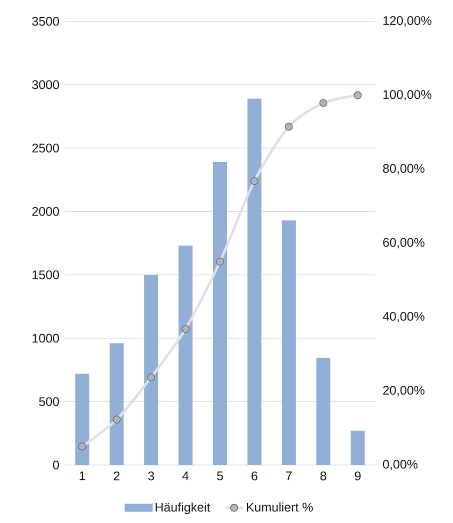 The width and height of the screenshot is (453, 523). Describe the element at coordinates (220, 476) in the screenshot. I see `x-tick-label: 5` at that location.